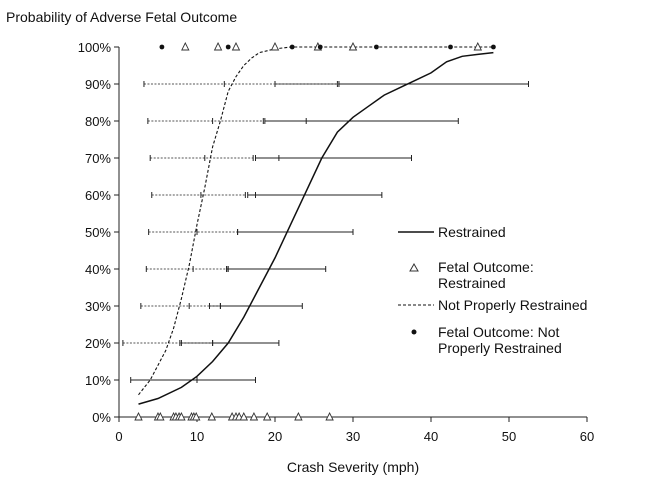  What do you see at coordinates (275, 436) in the screenshot?
I see `x-tick-label: 20` at bounding box center [275, 436].